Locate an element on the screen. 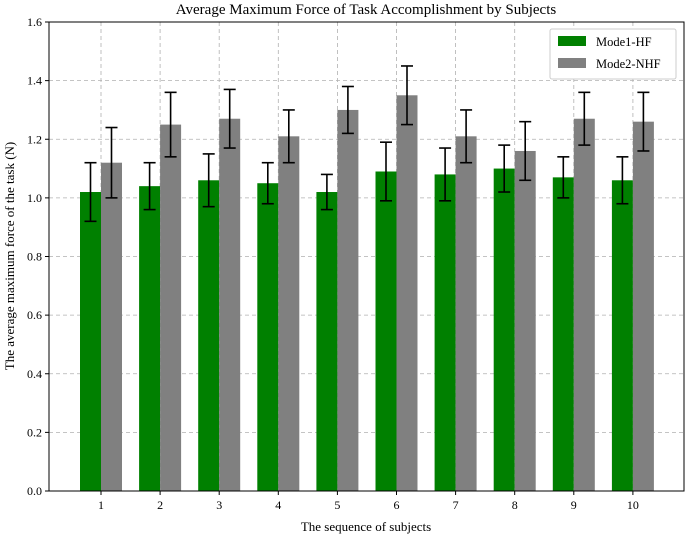 This screenshot has width=685, height=538. legend-swatch-mode1-hf is located at coordinates (572, 41).